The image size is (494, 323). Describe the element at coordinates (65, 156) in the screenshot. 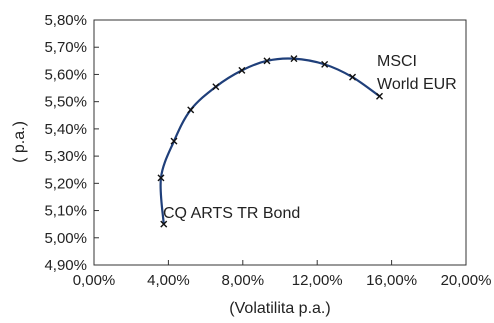

I see `y-tick-label: 5,30%` at that location.